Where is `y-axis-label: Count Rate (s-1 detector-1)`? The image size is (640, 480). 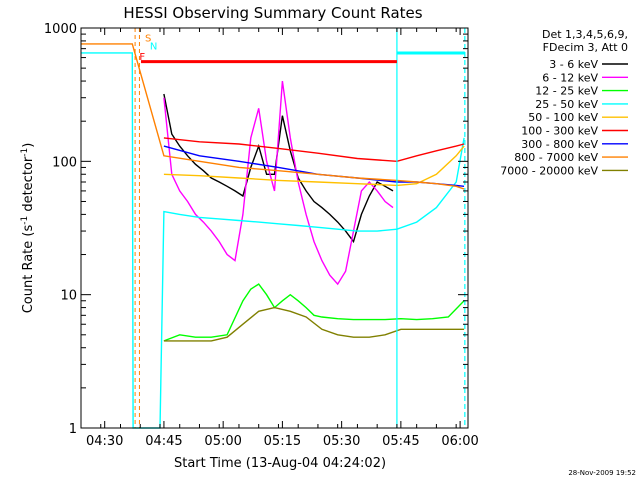 y-axis-label: Count Rate (s-1 detector-1) is located at coordinates (28, 228).